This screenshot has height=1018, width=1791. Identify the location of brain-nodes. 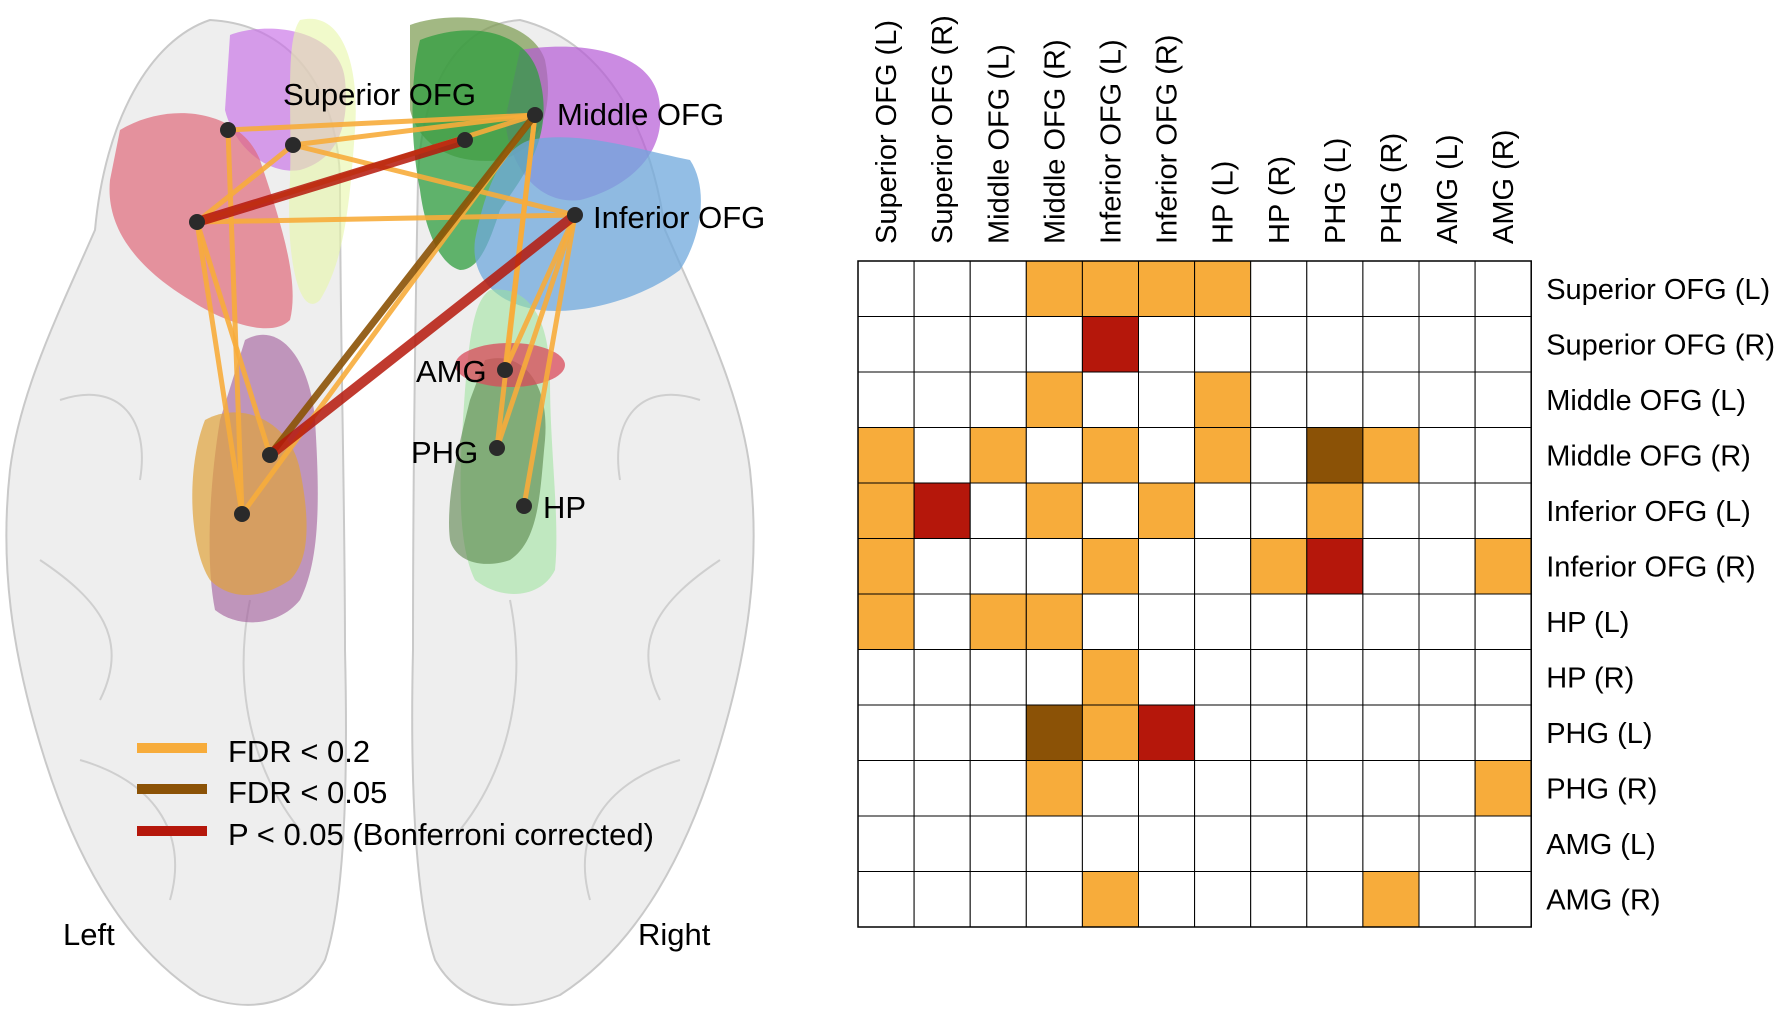
(386, 314).